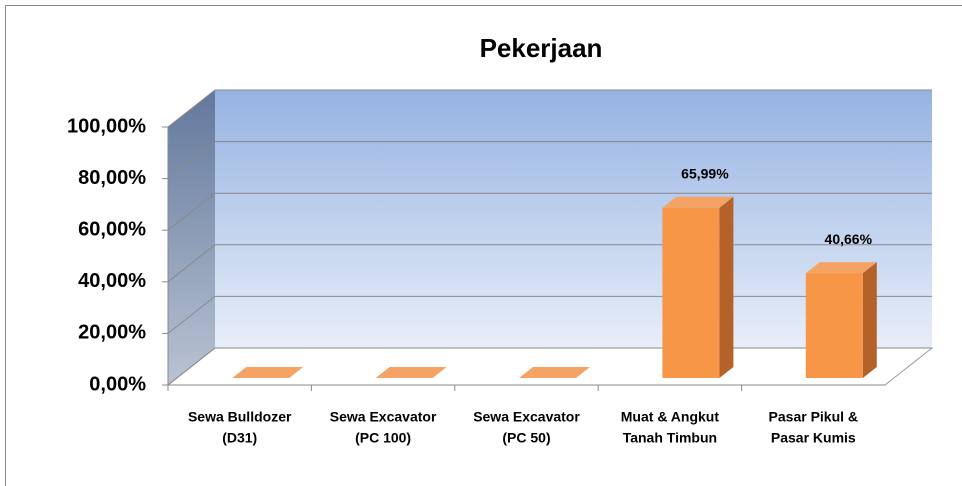  I want to click on x-tick-label: Muat & Angkut, so click(670, 417).